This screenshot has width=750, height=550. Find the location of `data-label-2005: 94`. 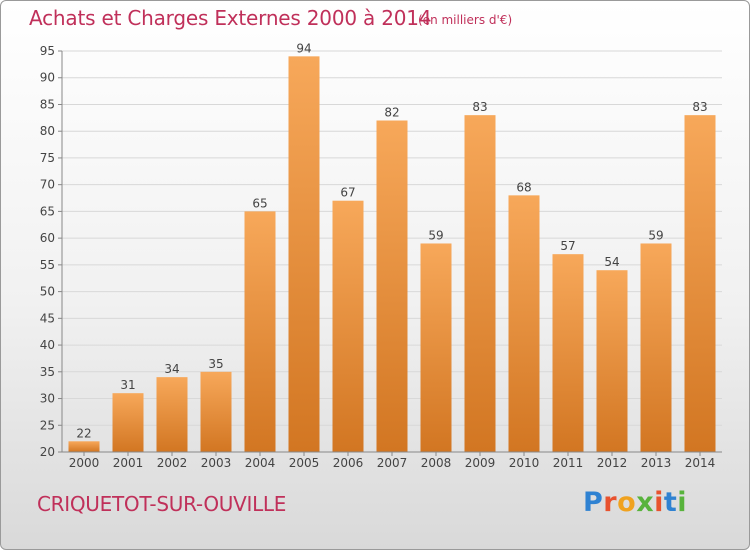

data-label-2005: 94 is located at coordinates (303, 48).